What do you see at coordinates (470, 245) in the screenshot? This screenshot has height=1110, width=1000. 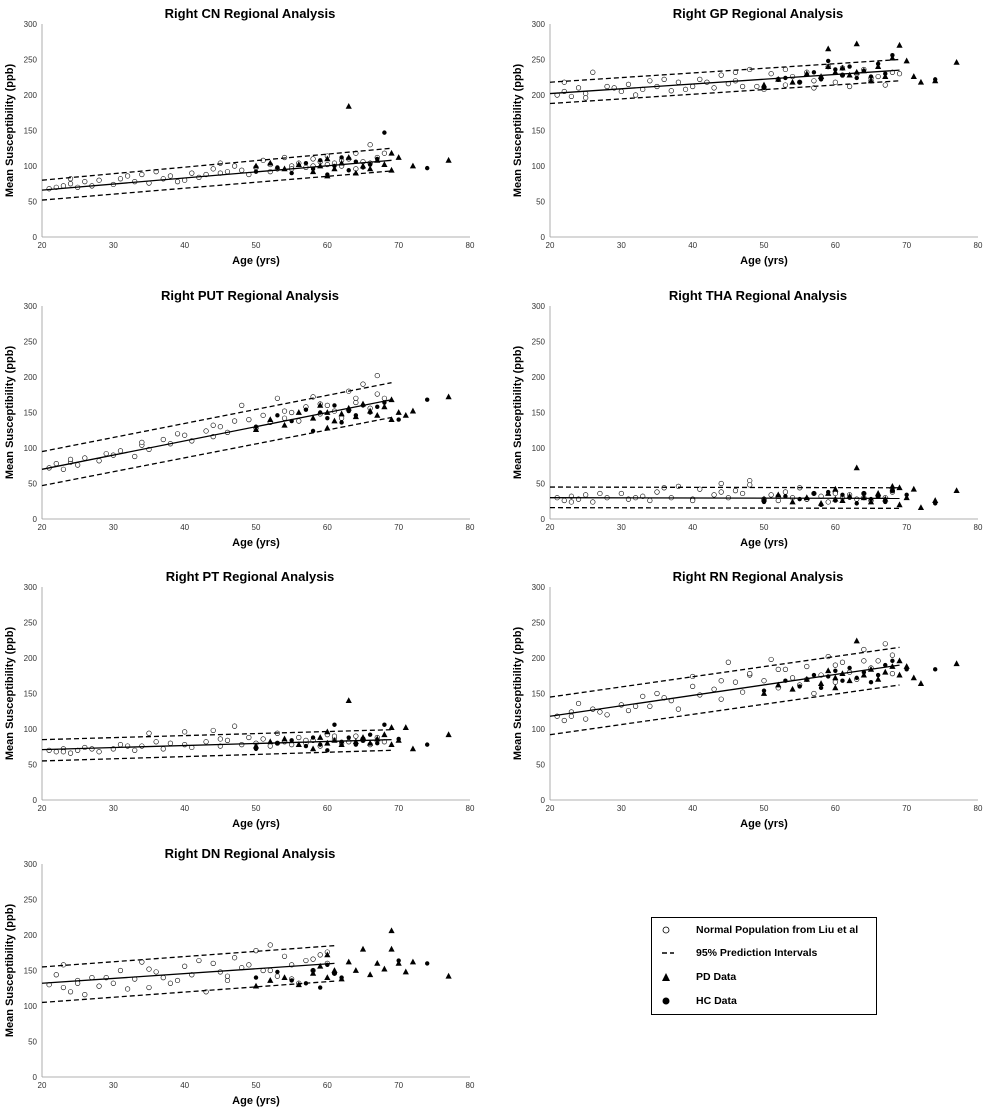 I see `x-tick-label: 80` at bounding box center [470, 245].